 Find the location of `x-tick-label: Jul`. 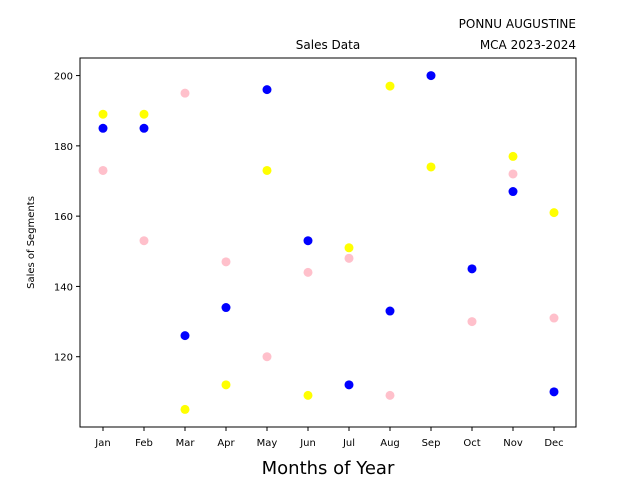

x-tick-label: Jul is located at coordinates (348, 443).